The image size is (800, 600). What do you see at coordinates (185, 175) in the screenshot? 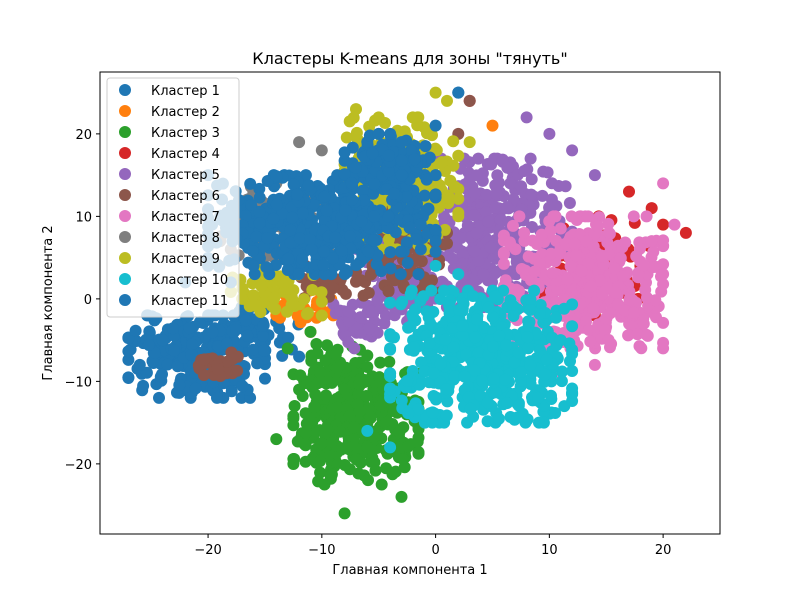
I see `legend-label: Кластер 5` at bounding box center [185, 175].